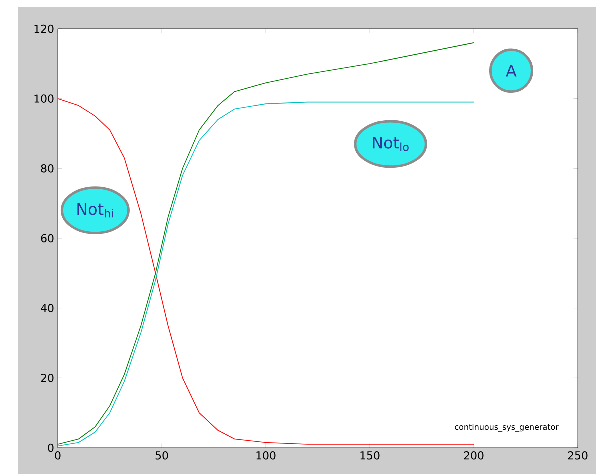 This screenshot has height=474, width=596. I want to click on x-tick-label: 50, so click(162, 456).